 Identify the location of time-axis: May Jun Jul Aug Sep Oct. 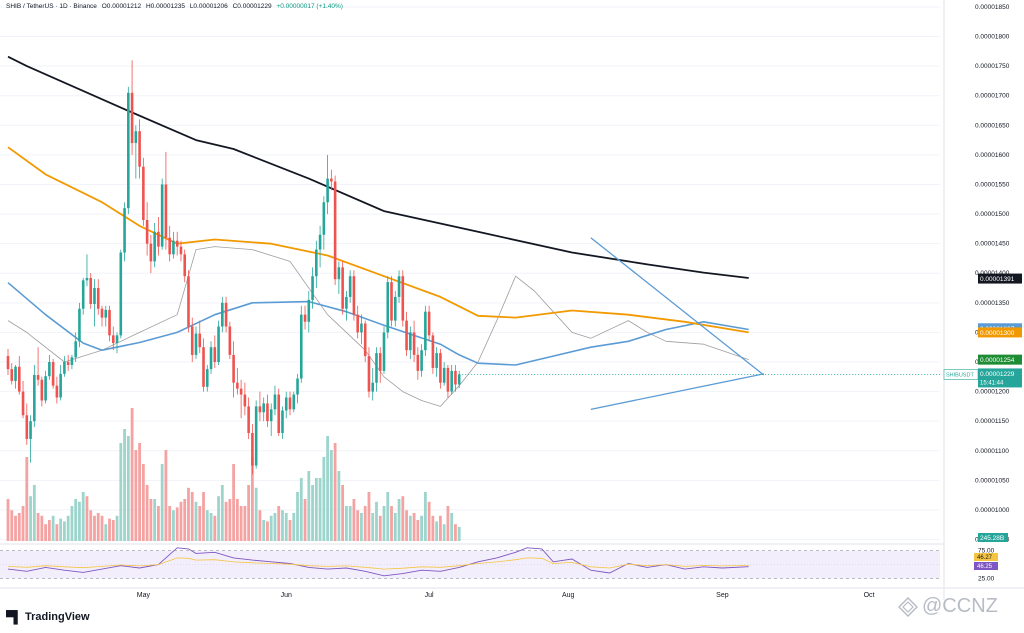
(512, 593).